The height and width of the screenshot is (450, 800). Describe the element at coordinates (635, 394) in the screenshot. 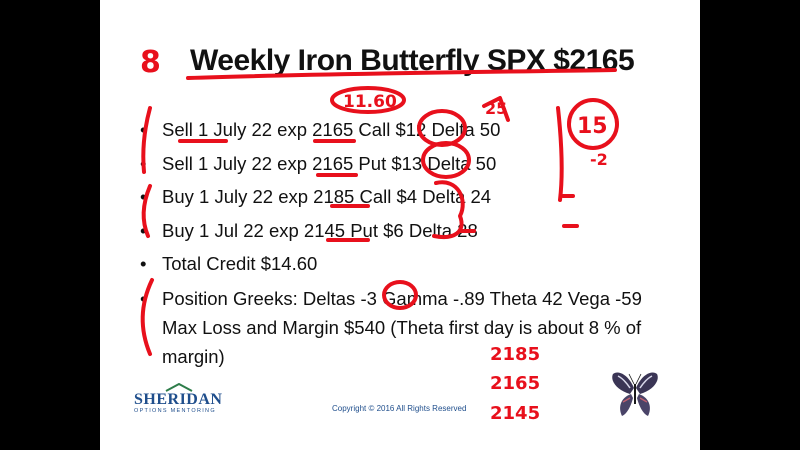

I see `butterfly-icon` at that location.